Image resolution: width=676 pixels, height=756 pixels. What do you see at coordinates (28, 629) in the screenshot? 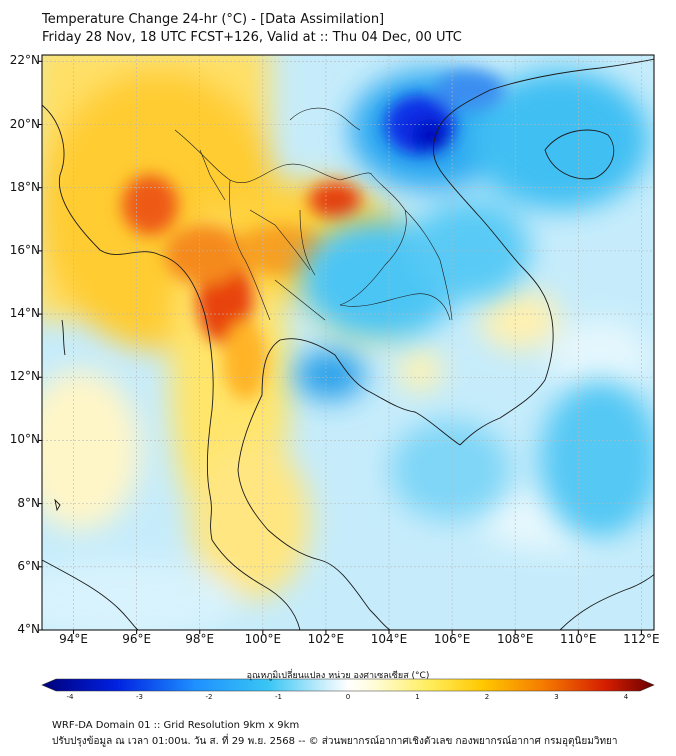
I see `lat-label: 4°N` at bounding box center [28, 629].